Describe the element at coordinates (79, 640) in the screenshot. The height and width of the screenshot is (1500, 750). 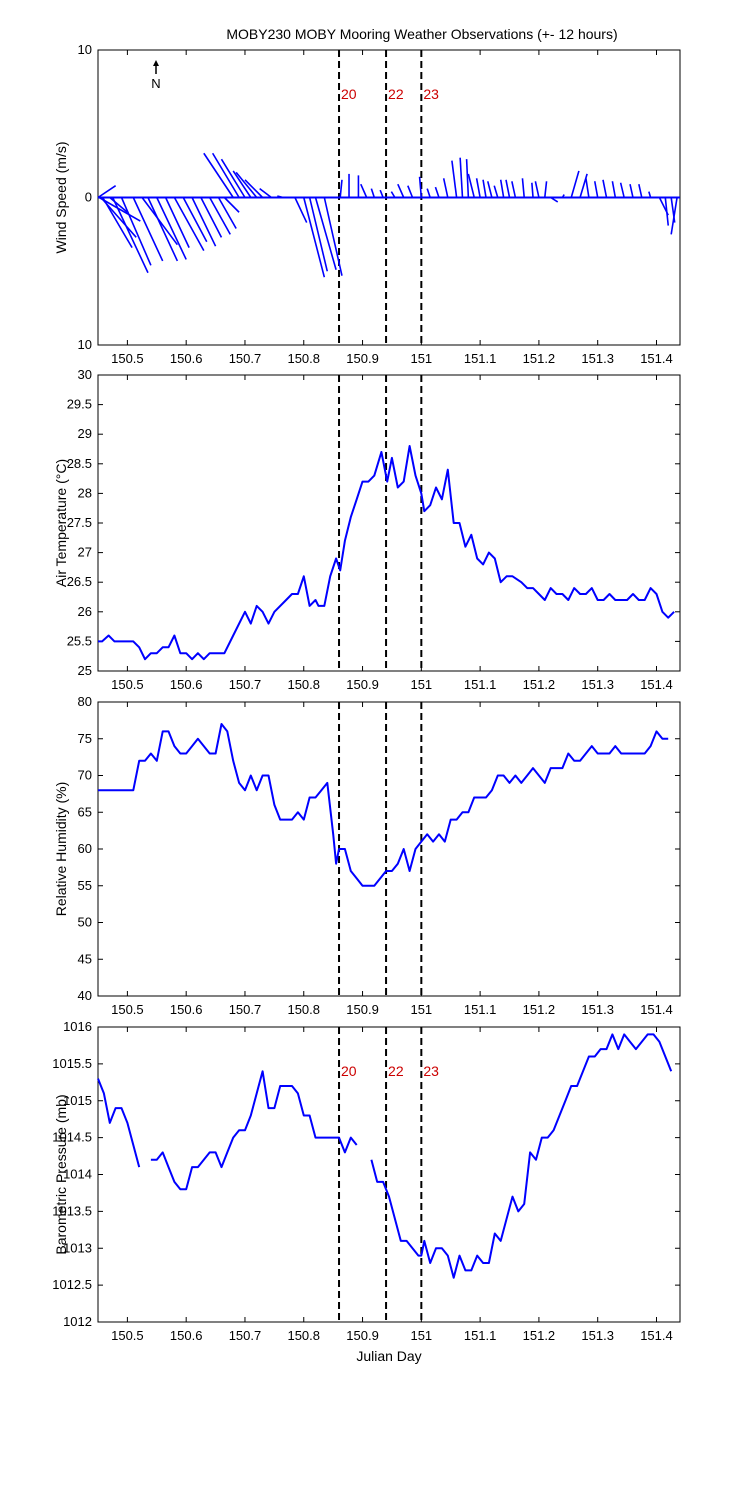
I see `y-tick-label: 25.5` at that location.